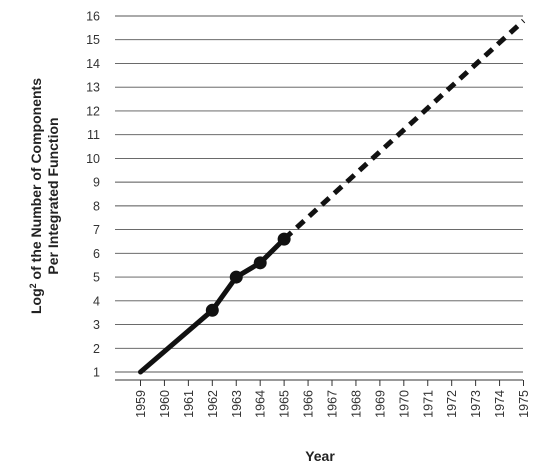 The height and width of the screenshot is (472, 553). Describe the element at coordinates (213, 404) in the screenshot. I see `x-tick-label: 1962` at that location.